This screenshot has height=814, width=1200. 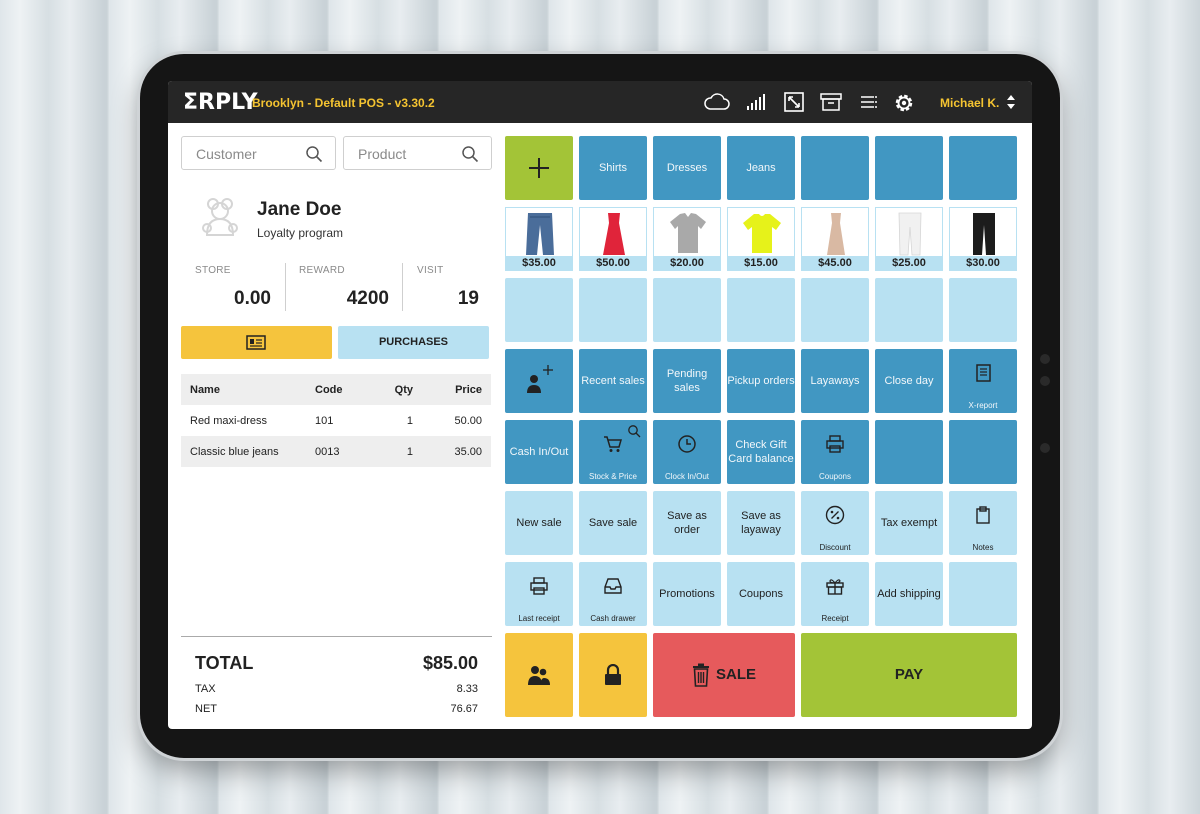 I want to click on pay-label: PAY, so click(x=909, y=674).